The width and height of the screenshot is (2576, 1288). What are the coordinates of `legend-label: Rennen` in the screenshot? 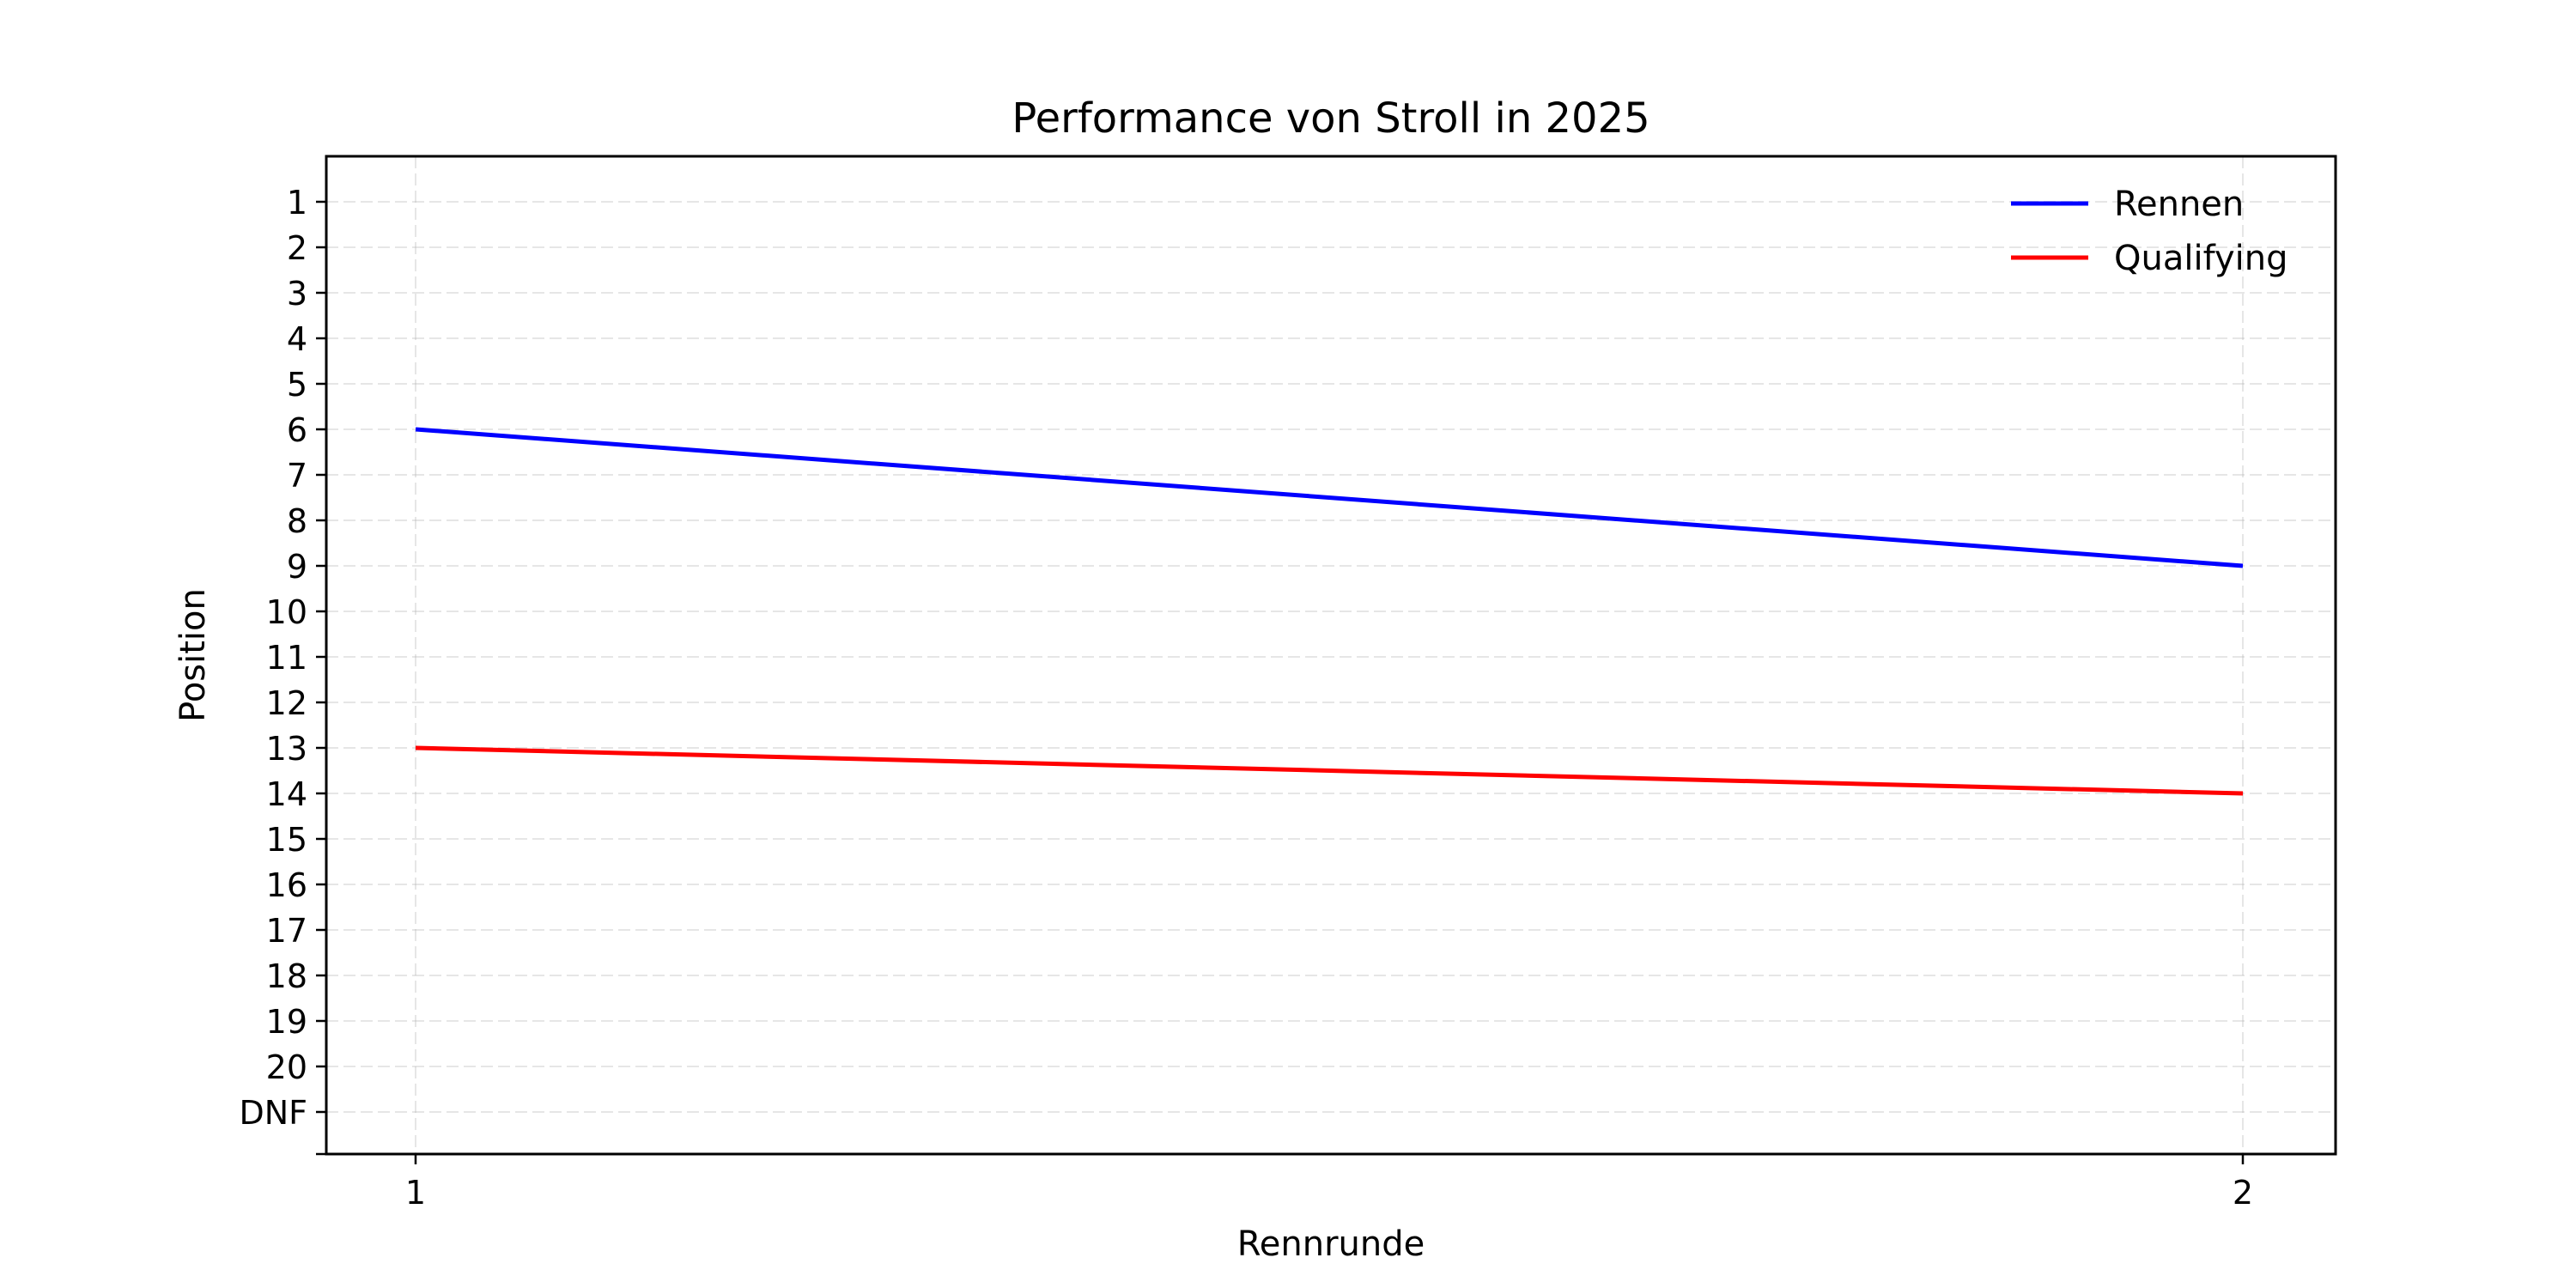 It's located at (2179, 204).